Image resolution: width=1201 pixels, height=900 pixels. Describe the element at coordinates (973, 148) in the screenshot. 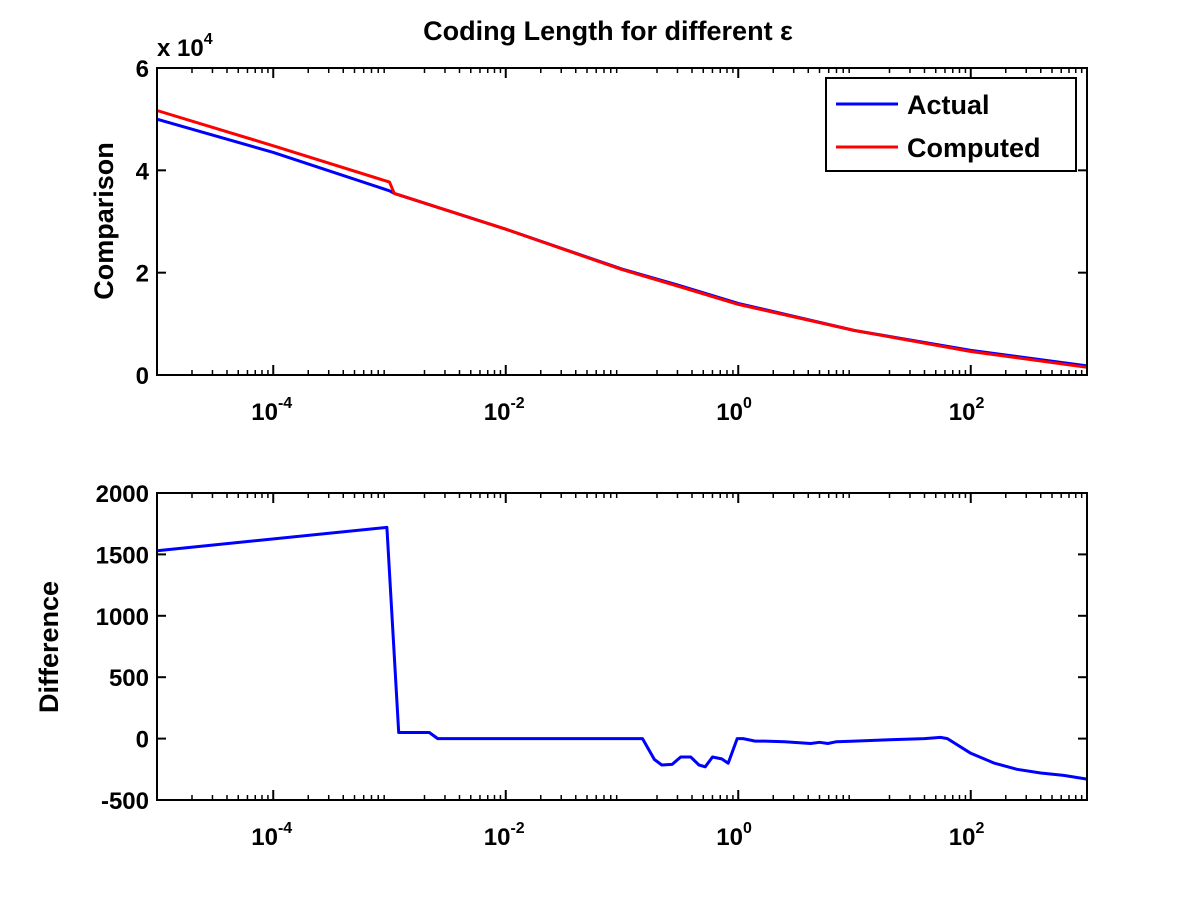

I see `legend-label-computed: Computed` at that location.